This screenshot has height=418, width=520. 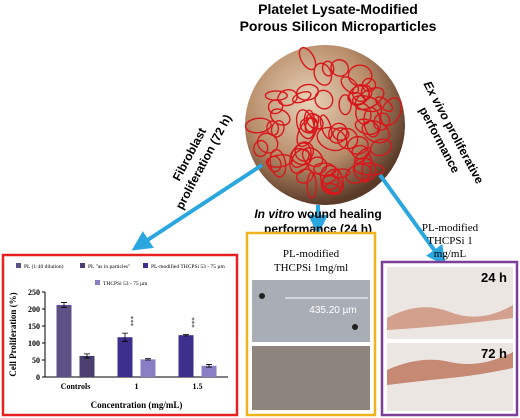 I want to click on legend-label: PL-modified THCPSi 53 - 75 µm, so click(x=188, y=266).